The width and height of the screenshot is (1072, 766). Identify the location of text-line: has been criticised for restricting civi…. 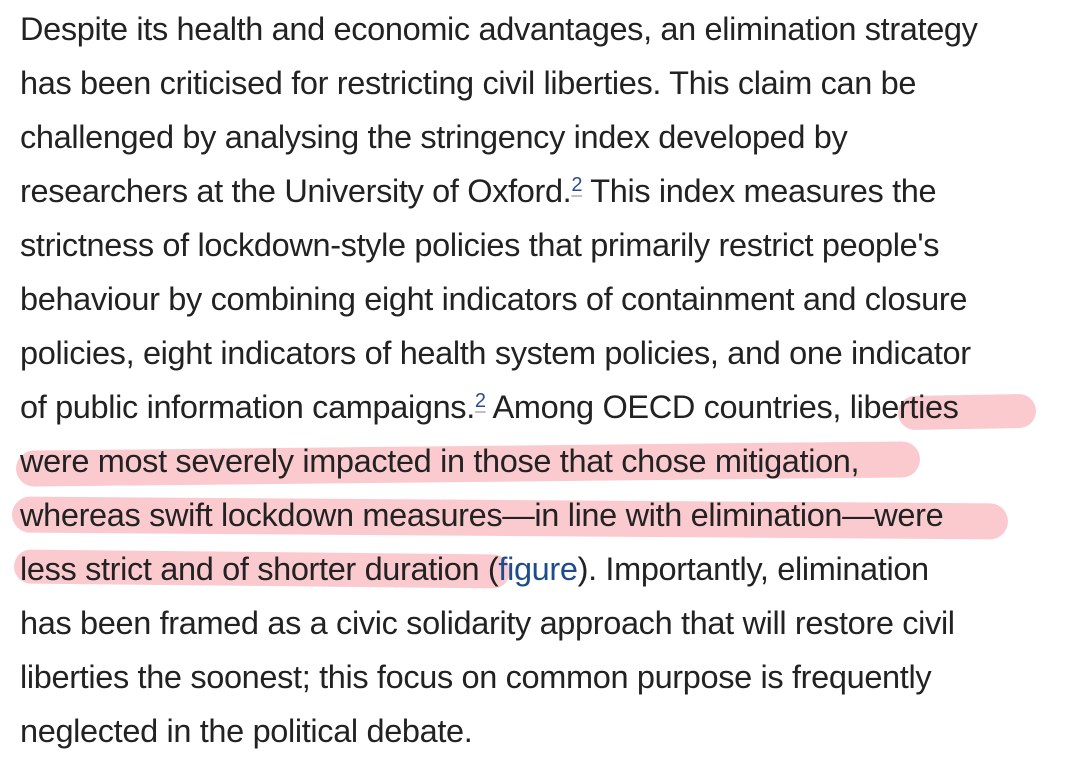
(468, 83).